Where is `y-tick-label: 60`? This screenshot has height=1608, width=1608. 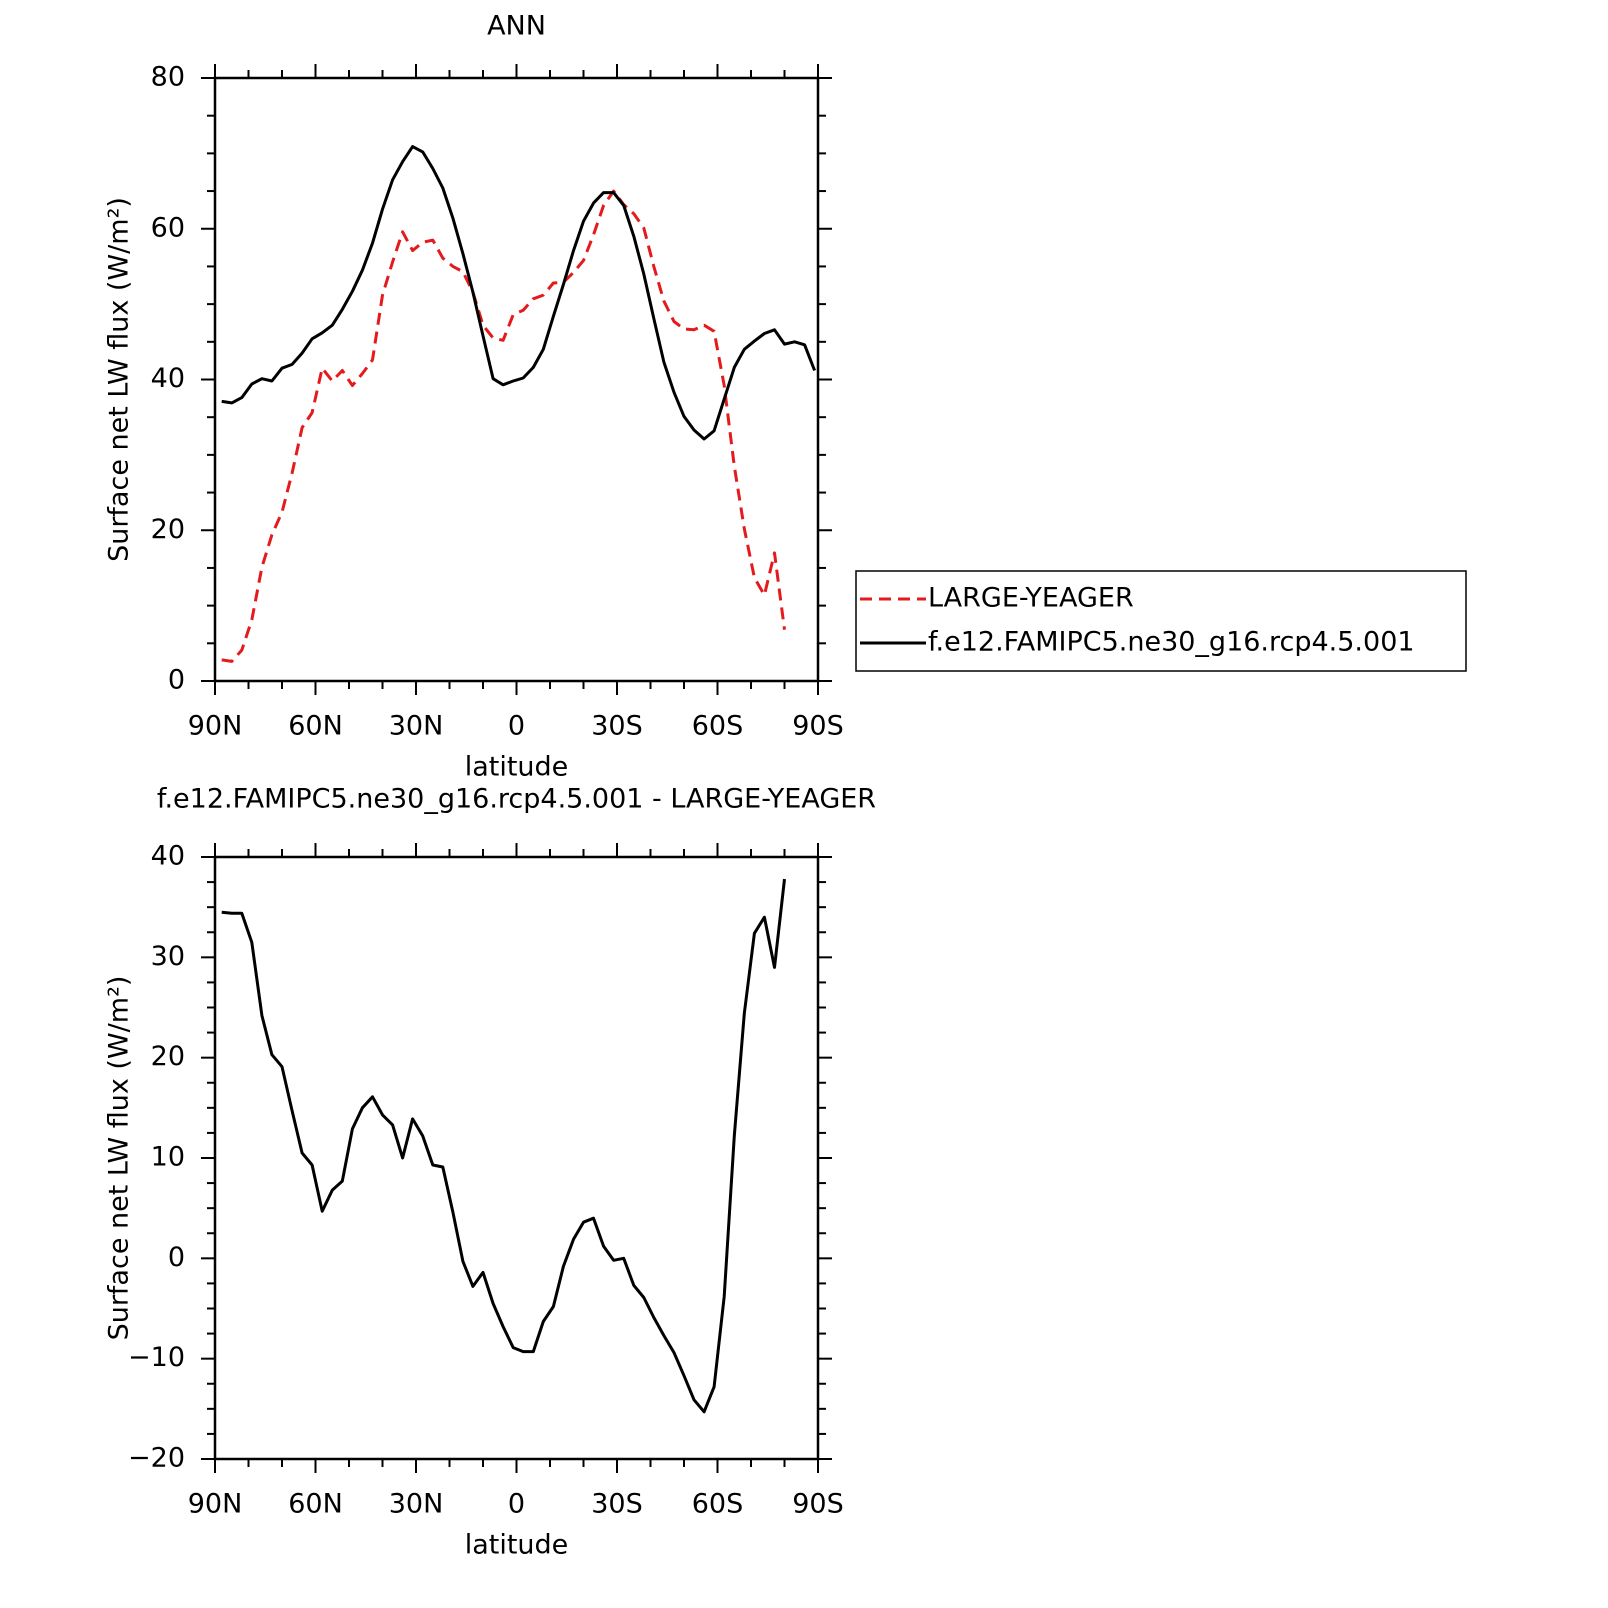 y-tick-label: 60 is located at coordinates (168, 227).